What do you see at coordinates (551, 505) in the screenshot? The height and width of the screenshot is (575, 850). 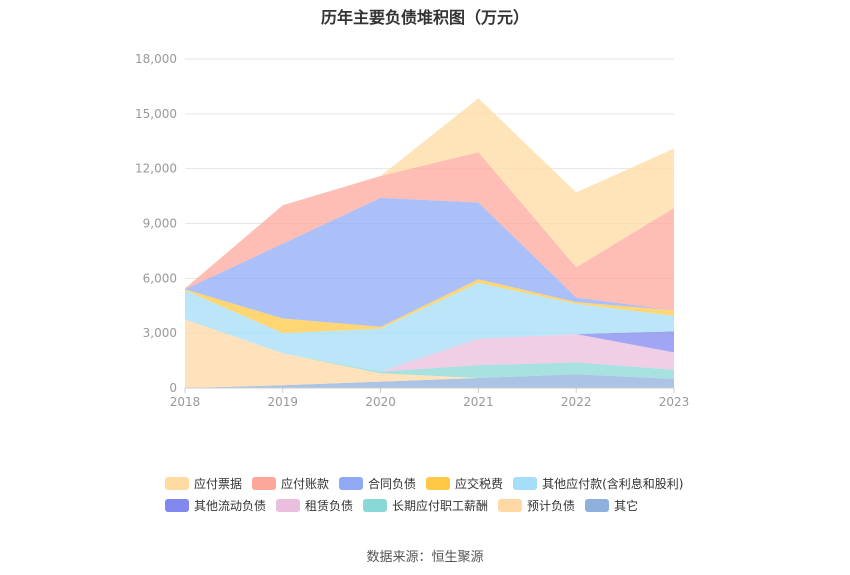 I see `legend-label: 预计负债` at bounding box center [551, 505].